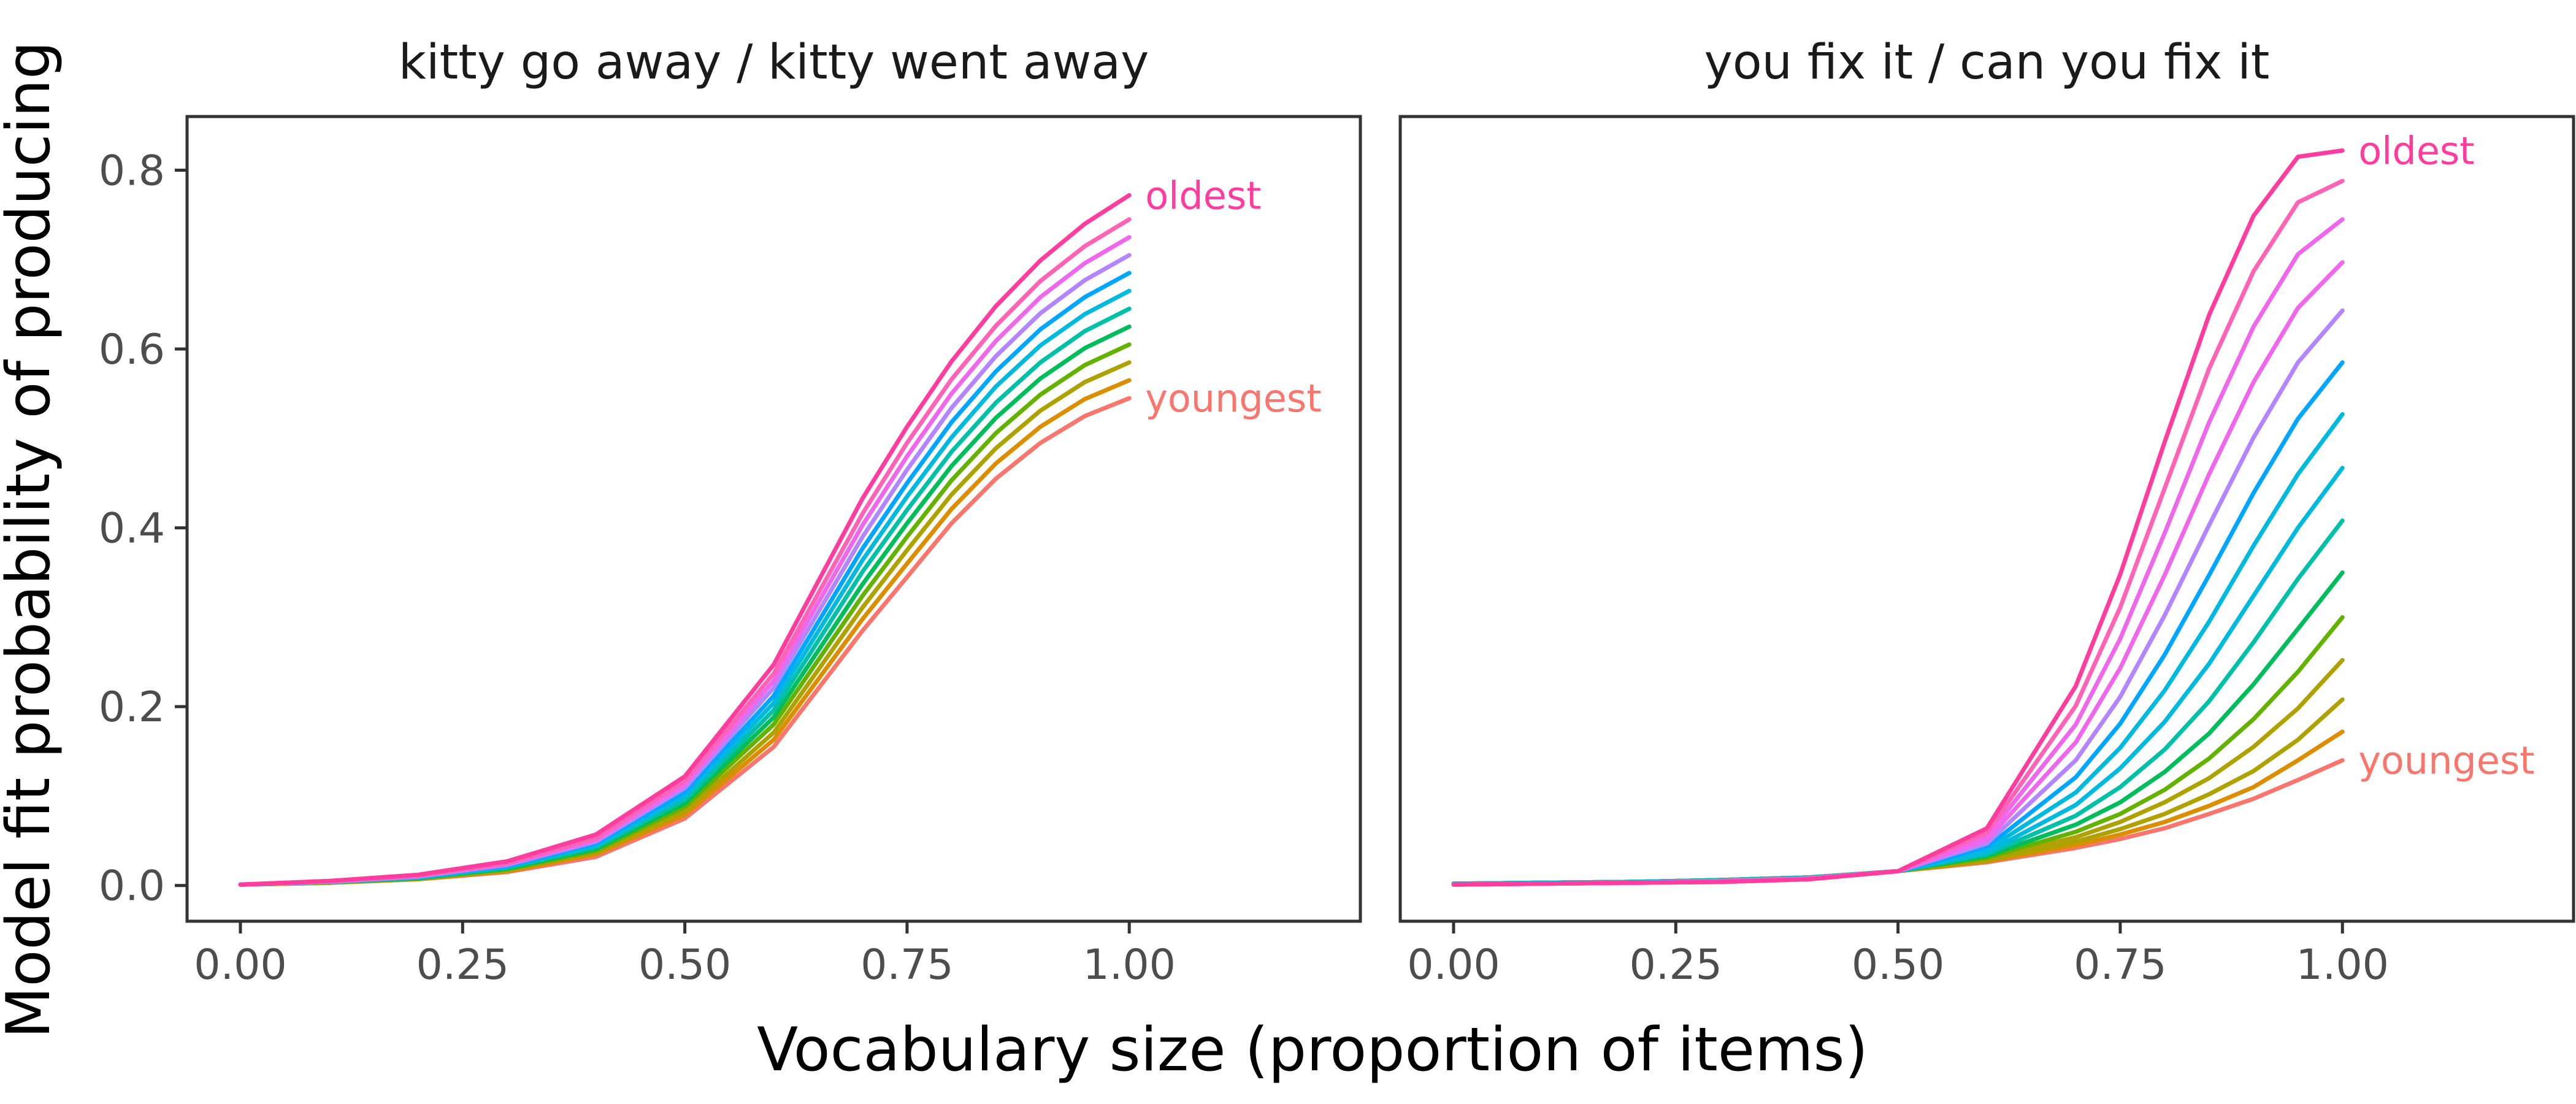 The image size is (2576, 1104). What do you see at coordinates (132, 350) in the screenshot?
I see `y-tick-label: 0.6` at bounding box center [132, 350].